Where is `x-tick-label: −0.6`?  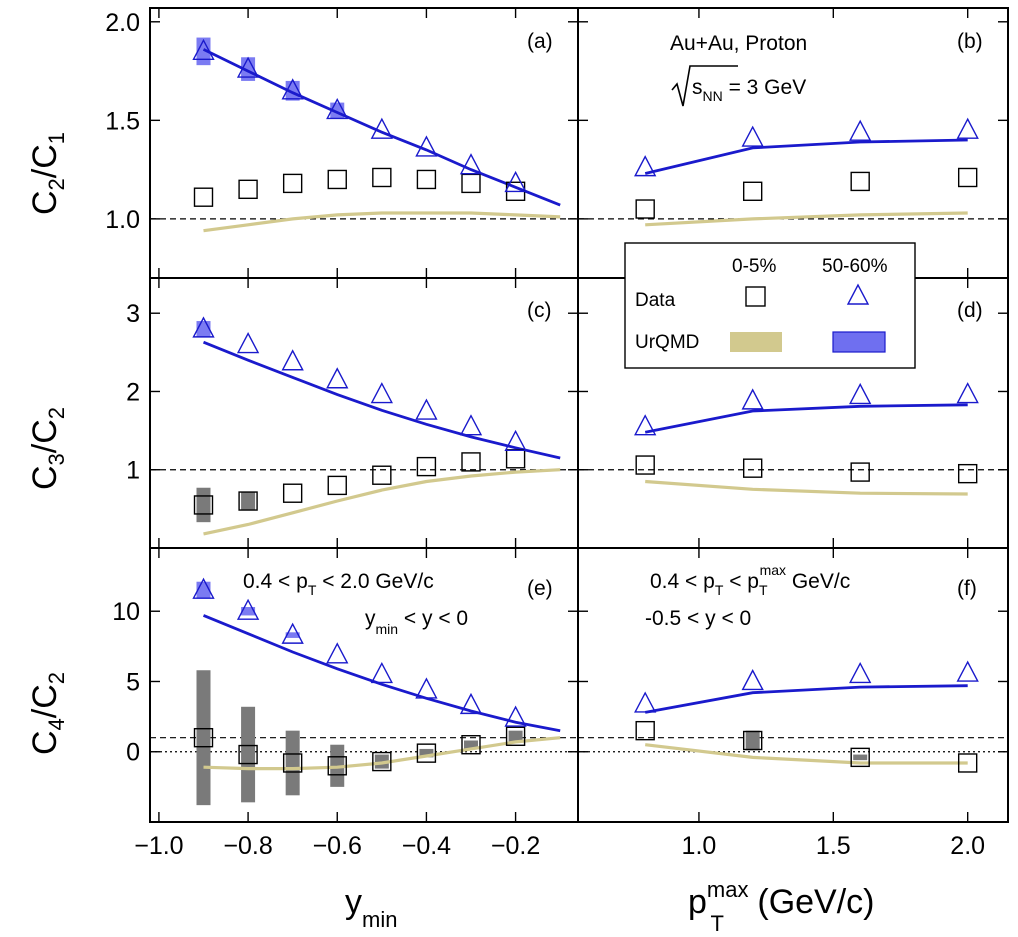 x-tick-label: −0.6 is located at coordinates (337, 846).